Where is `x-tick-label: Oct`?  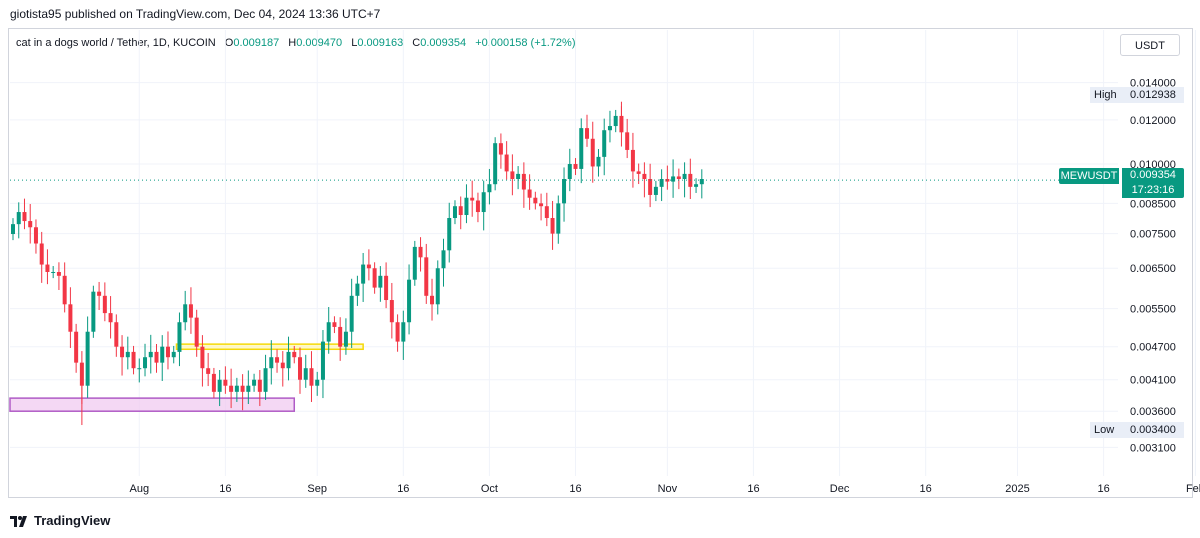 x-tick-label: Oct is located at coordinates (489, 489).